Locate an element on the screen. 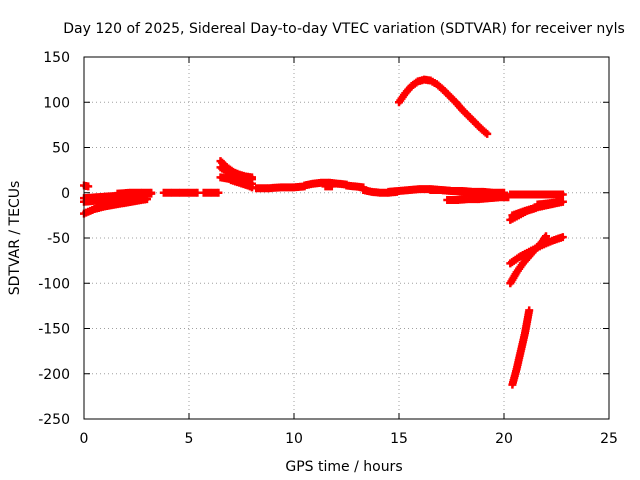 The image size is (640, 480). x-axis-label: GPS time / hours is located at coordinates (343, 467).